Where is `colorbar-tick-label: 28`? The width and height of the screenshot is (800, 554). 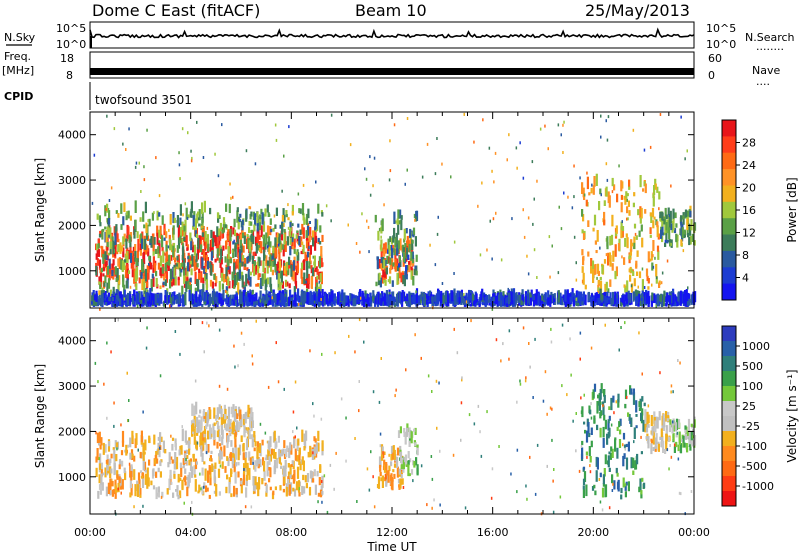 colorbar-tick-label: 28 is located at coordinates (749, 143).